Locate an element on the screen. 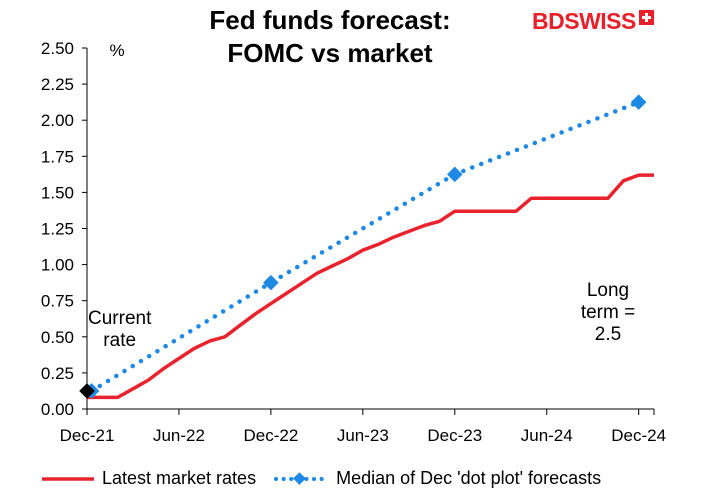 Image resolution: width=701 pixels, height=499 pixels. y-tick-label: 0.75 is located at coordinates (57, 301).